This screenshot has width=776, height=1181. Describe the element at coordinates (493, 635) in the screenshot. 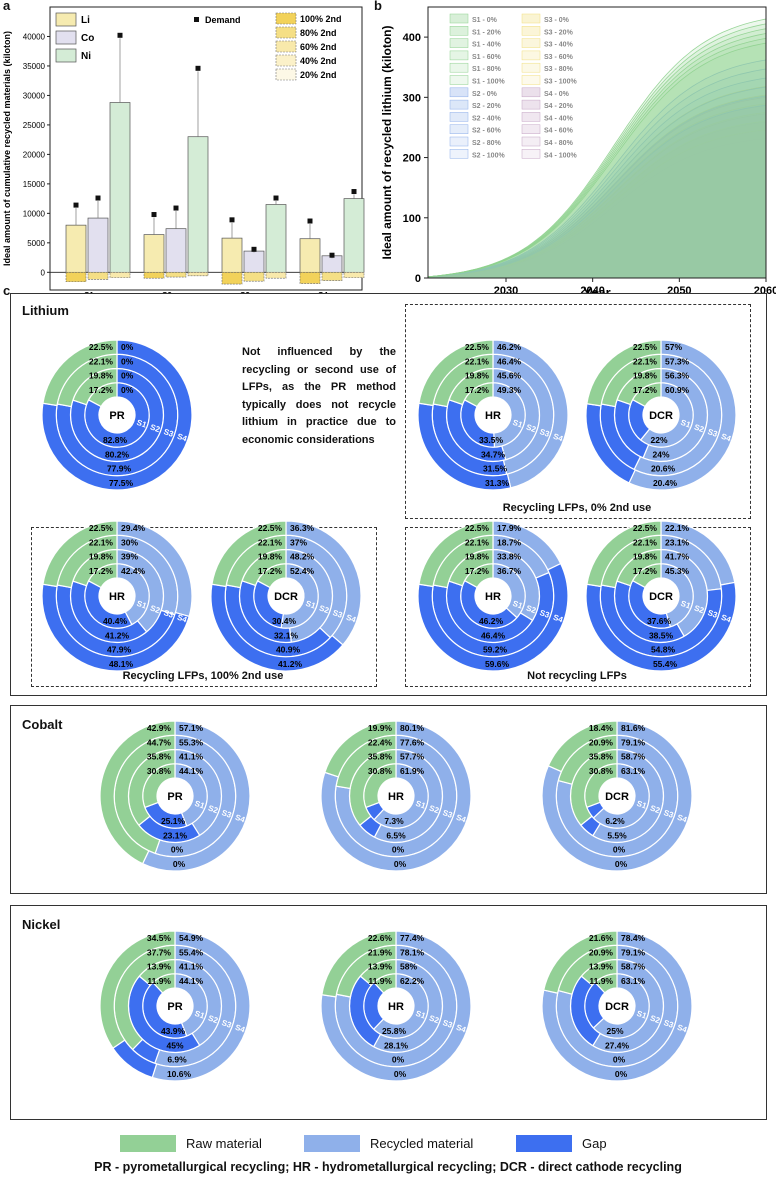

I see `li-hr-not-gap-label-s2: 46.4%` at that location.